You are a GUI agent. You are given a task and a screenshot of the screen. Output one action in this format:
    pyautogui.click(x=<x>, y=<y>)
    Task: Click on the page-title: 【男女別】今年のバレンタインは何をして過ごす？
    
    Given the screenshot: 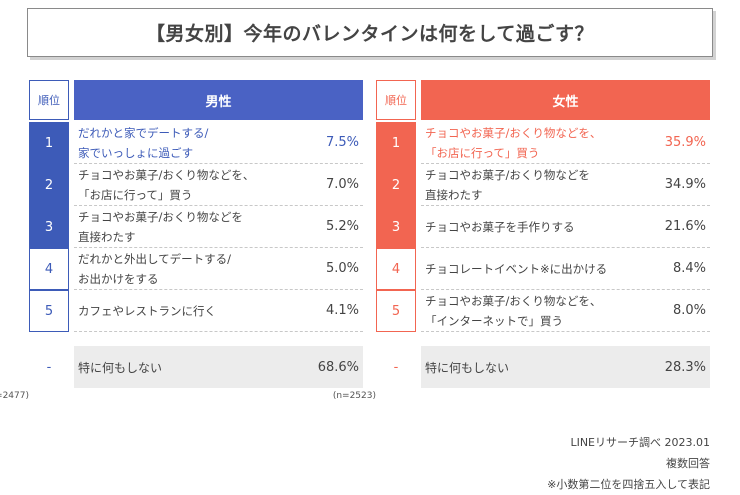 What is the action you would take?
    pyautogui.click(x=370, y=32)
    